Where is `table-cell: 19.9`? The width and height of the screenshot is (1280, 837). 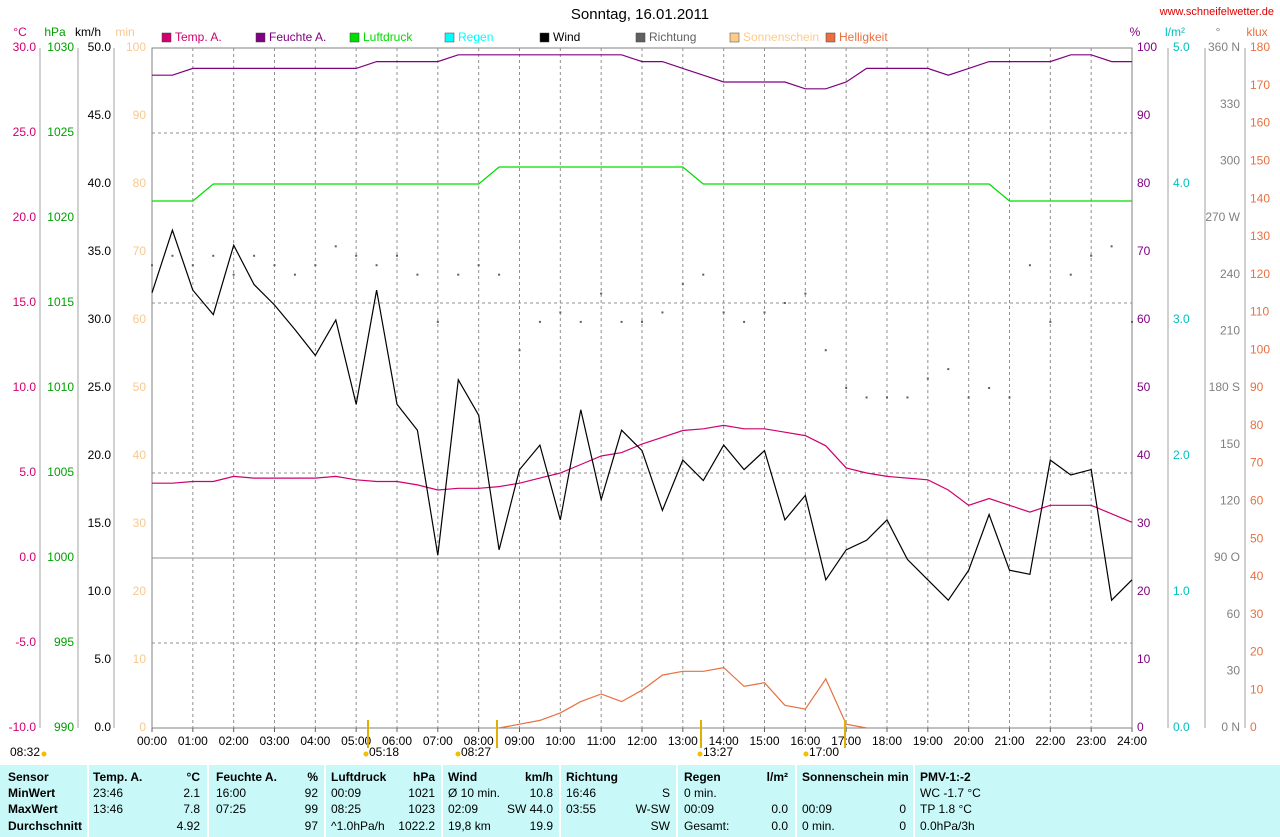 table-cell: 19.9 is located at coordinates (542, 826).